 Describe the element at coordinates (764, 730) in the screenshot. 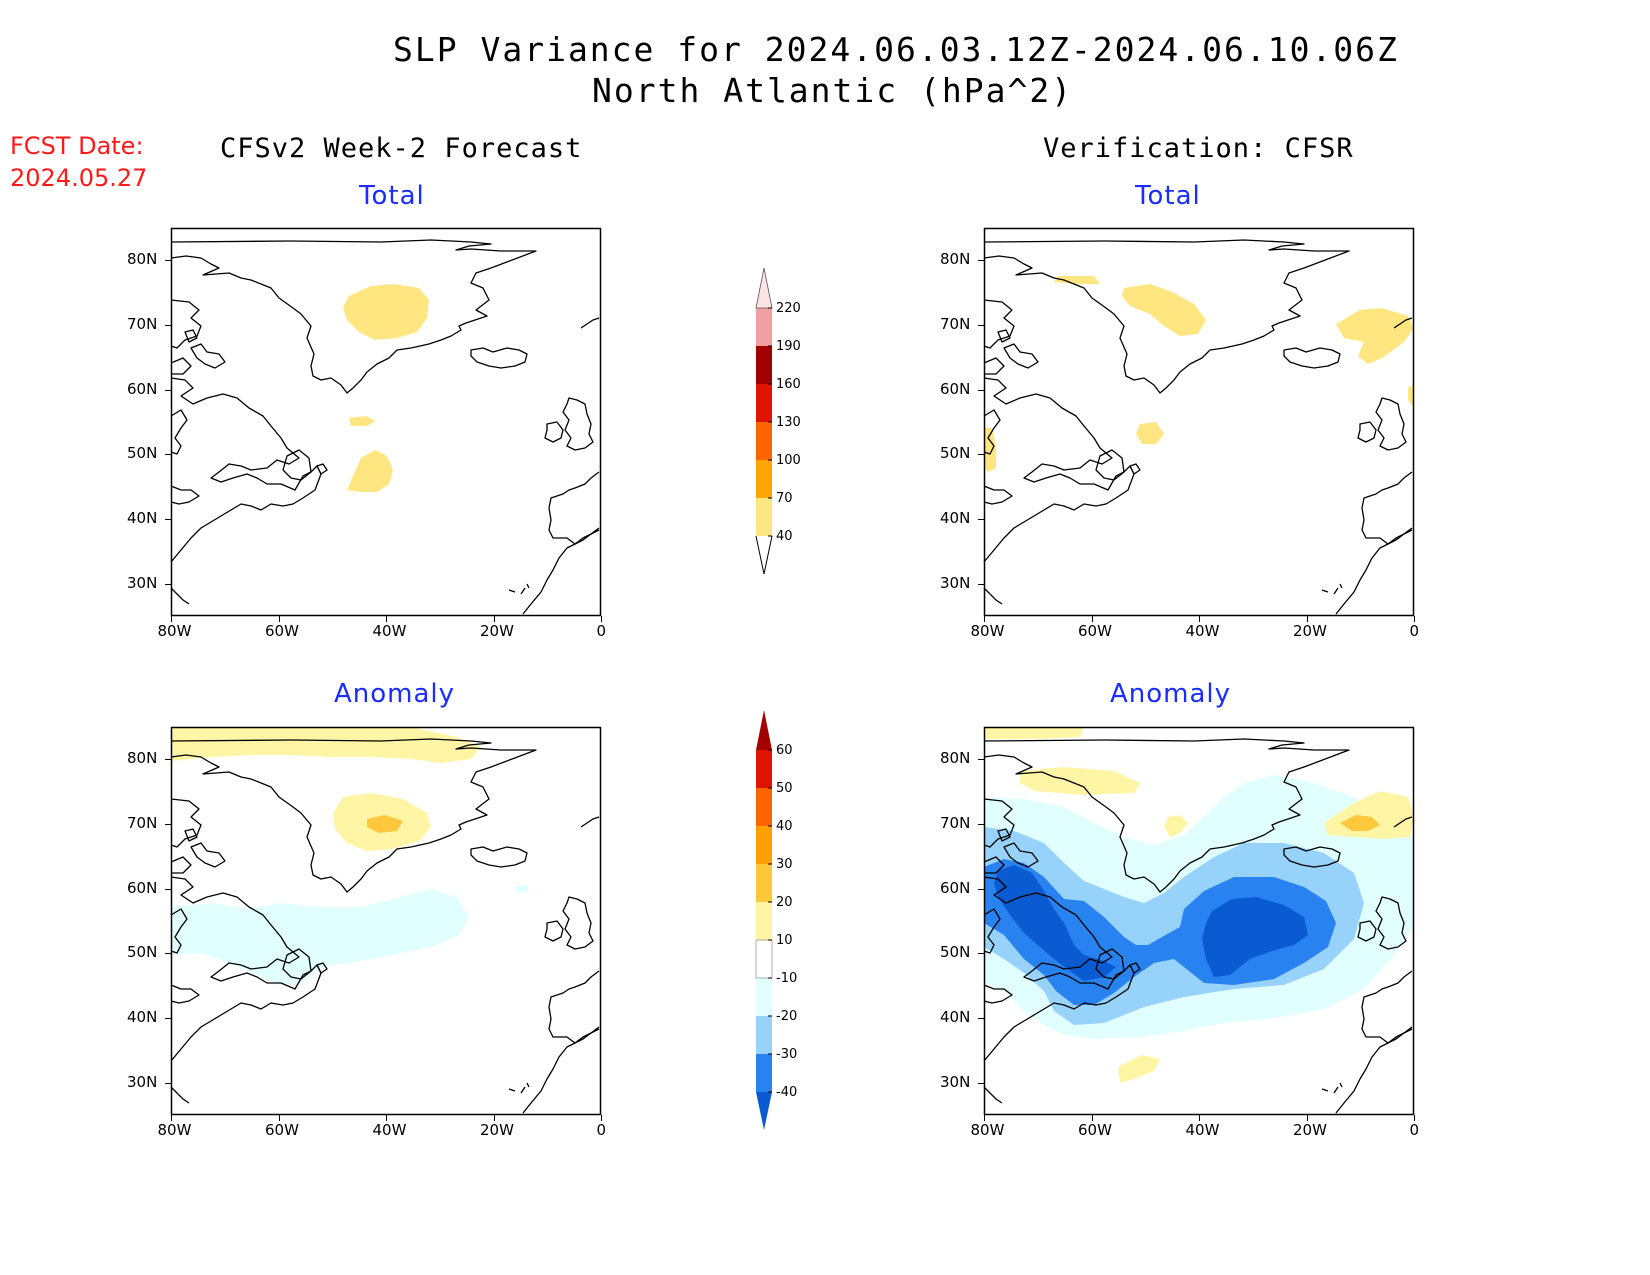

I see `anomaly-colorbar-top-cap` at that location.